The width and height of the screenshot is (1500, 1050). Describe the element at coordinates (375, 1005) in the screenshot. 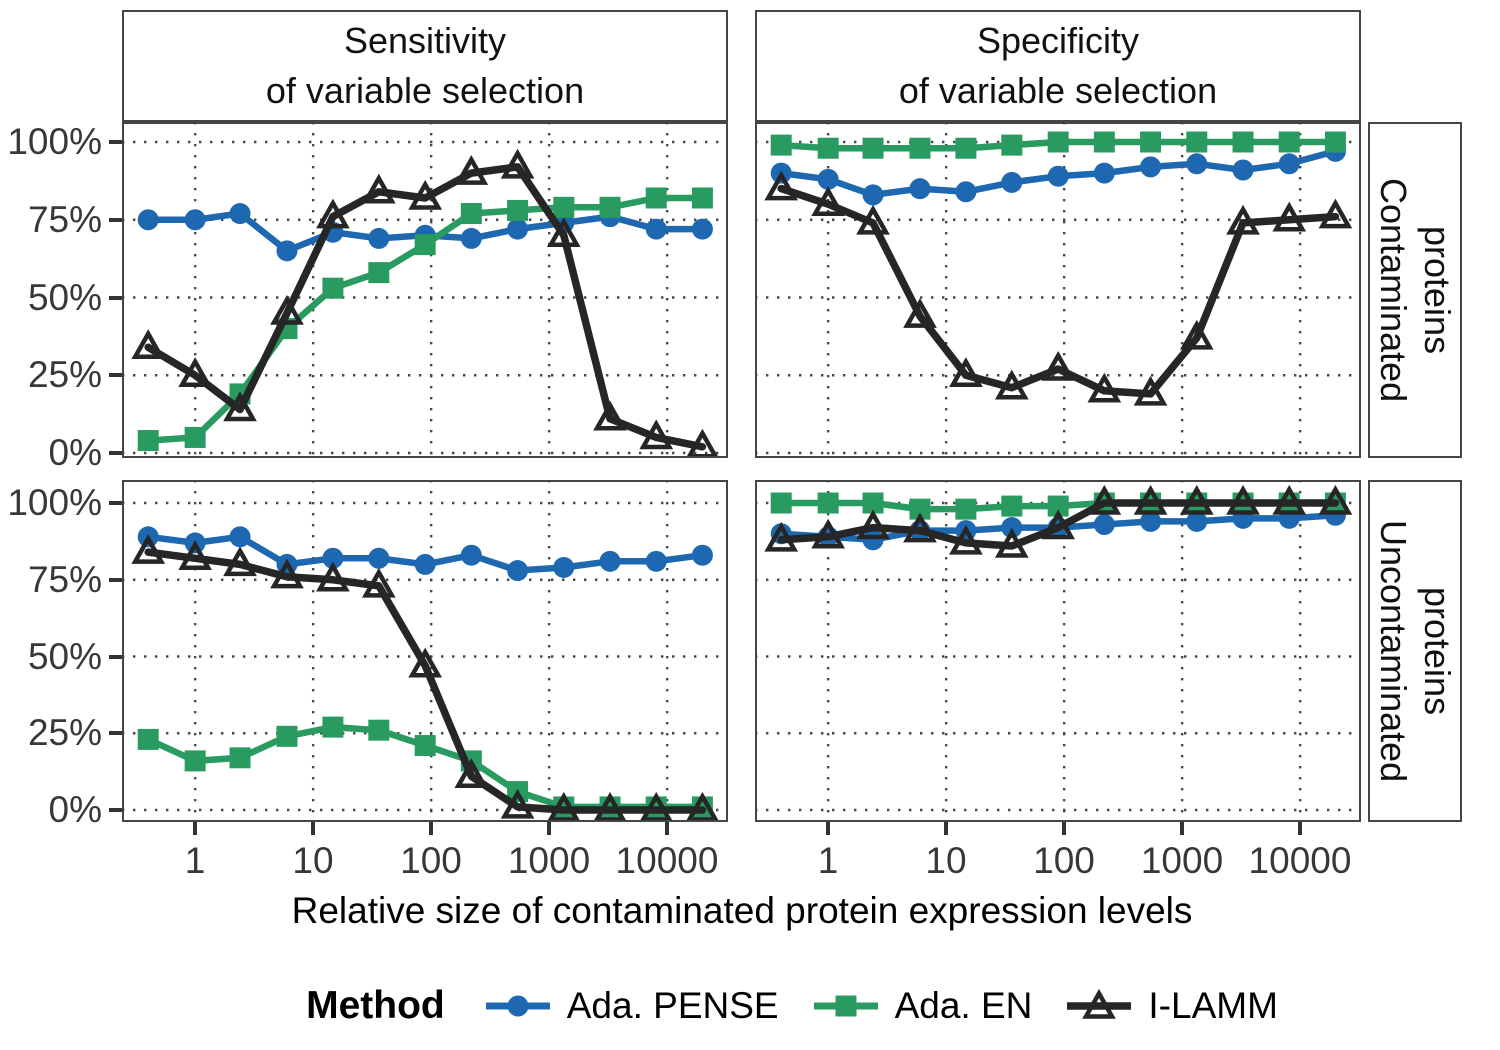

I see `legend-title: Method` at that location.